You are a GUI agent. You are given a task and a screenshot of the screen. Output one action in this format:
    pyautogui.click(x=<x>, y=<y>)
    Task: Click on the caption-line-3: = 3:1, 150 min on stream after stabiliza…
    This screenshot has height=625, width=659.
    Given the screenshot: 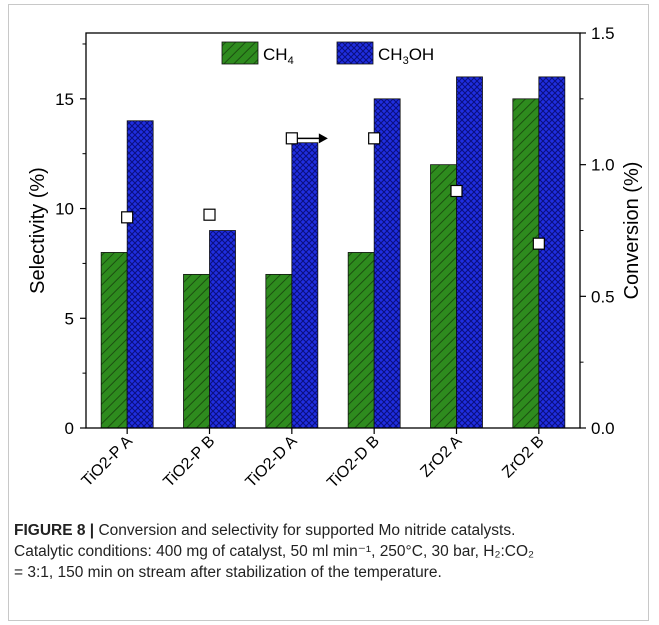 What is the action you would take?
    pyautogui.click(x=228, y=572)
    